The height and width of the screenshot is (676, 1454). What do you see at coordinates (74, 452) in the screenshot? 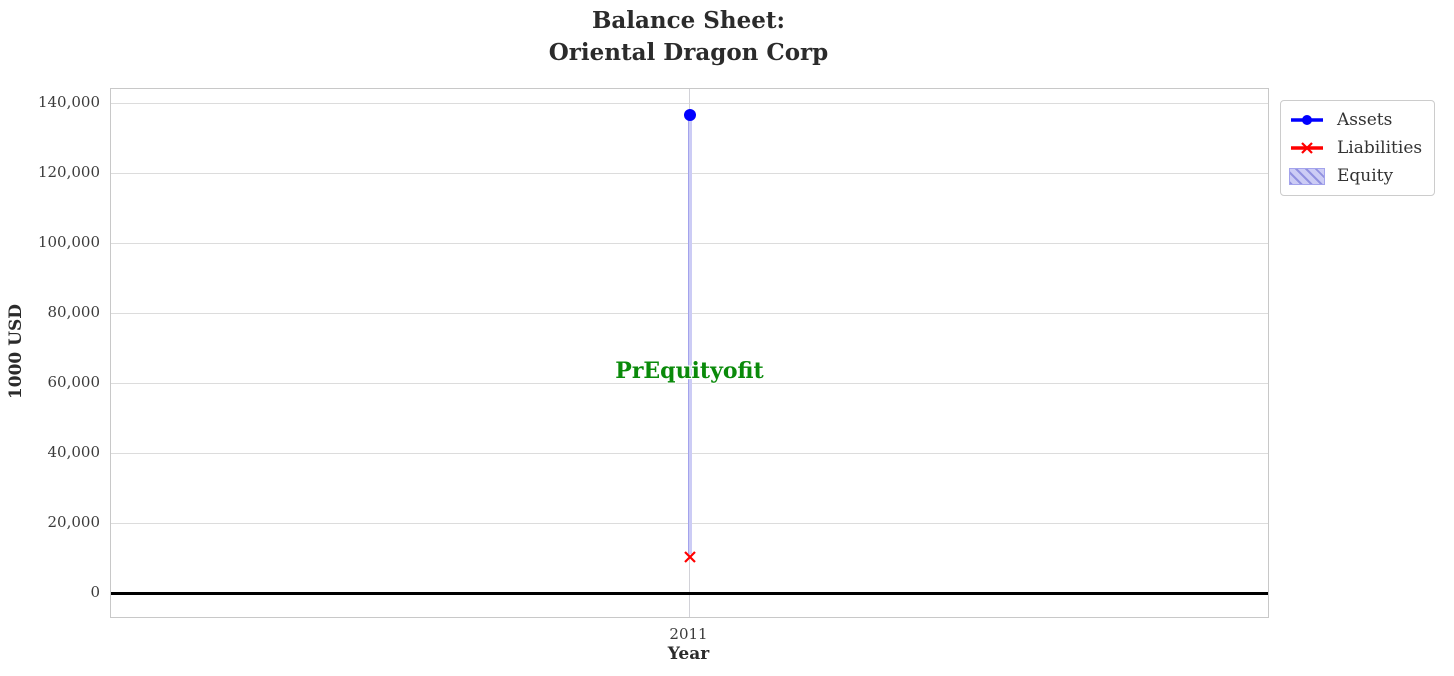
I see `y-tick-label: 40,000` at bounding box center [74, 452].